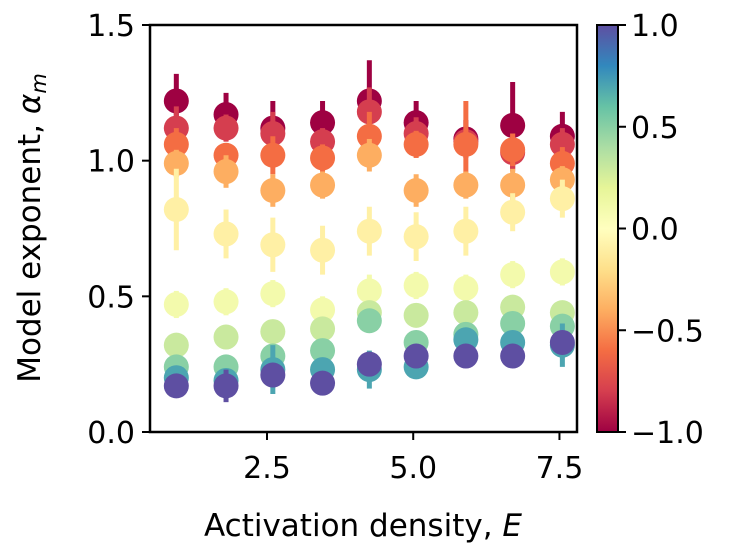 Image resolution: width=746 pixels, height=560 pixels. I want to click on x-axis: 2.5 5.0 7.5, so click(413, 459).